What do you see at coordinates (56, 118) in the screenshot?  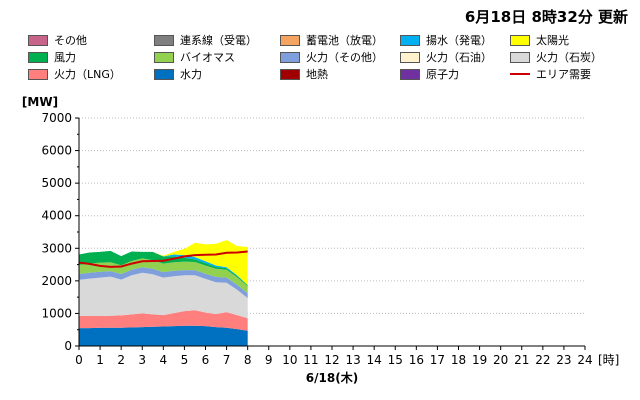 I see `y-tick-label: 7000` at bounding box center [56, 118].